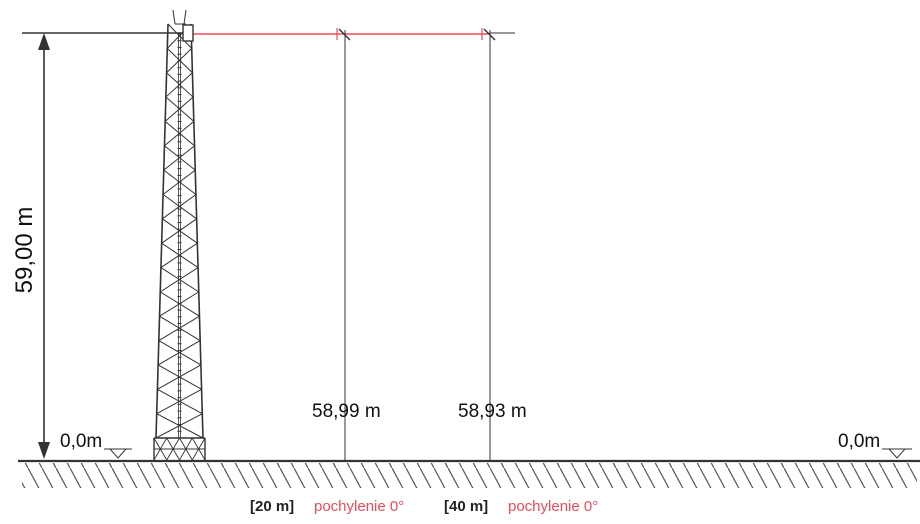 The height and width of the screenshot is (524, 920). I want to click on ground-hatching, so click(469, 475).